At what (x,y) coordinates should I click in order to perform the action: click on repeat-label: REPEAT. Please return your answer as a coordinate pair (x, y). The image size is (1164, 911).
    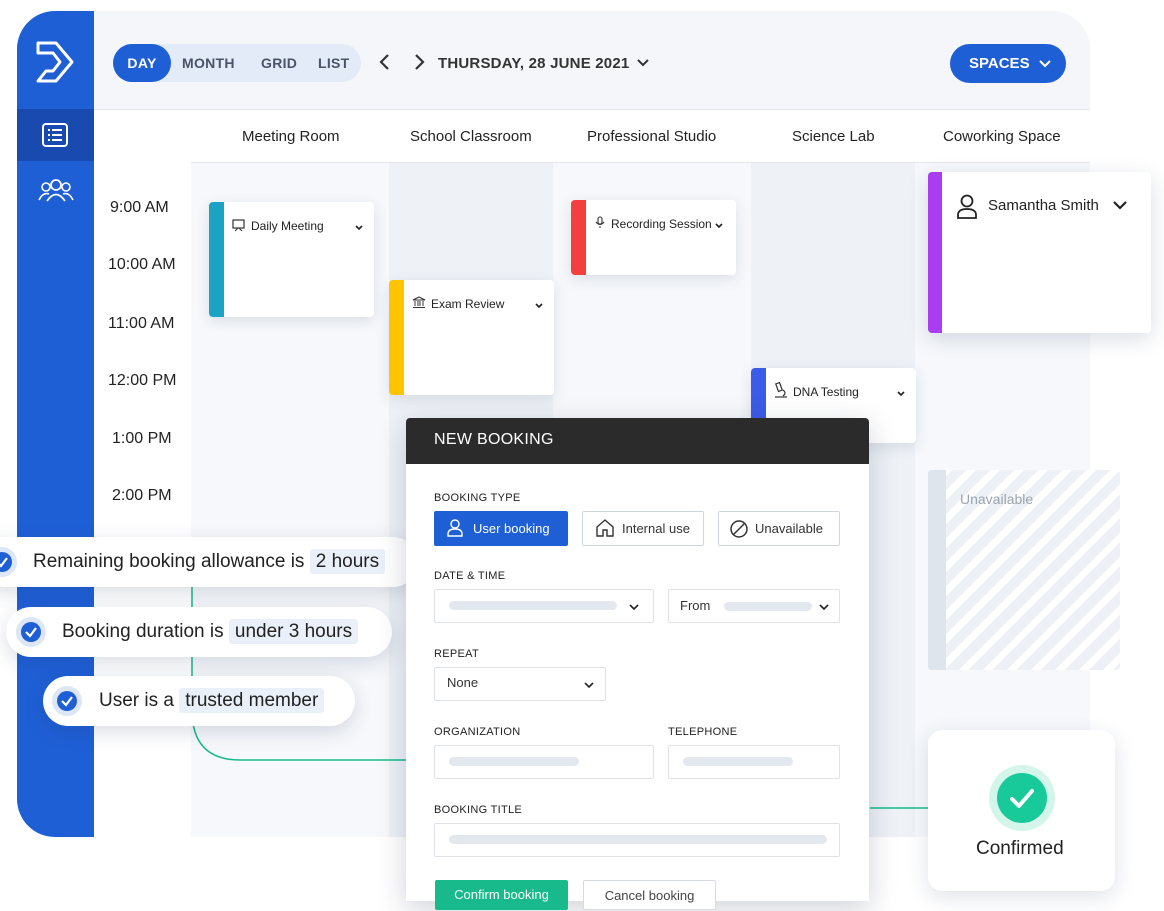
    Looking at the image, I should click on (456, 654).